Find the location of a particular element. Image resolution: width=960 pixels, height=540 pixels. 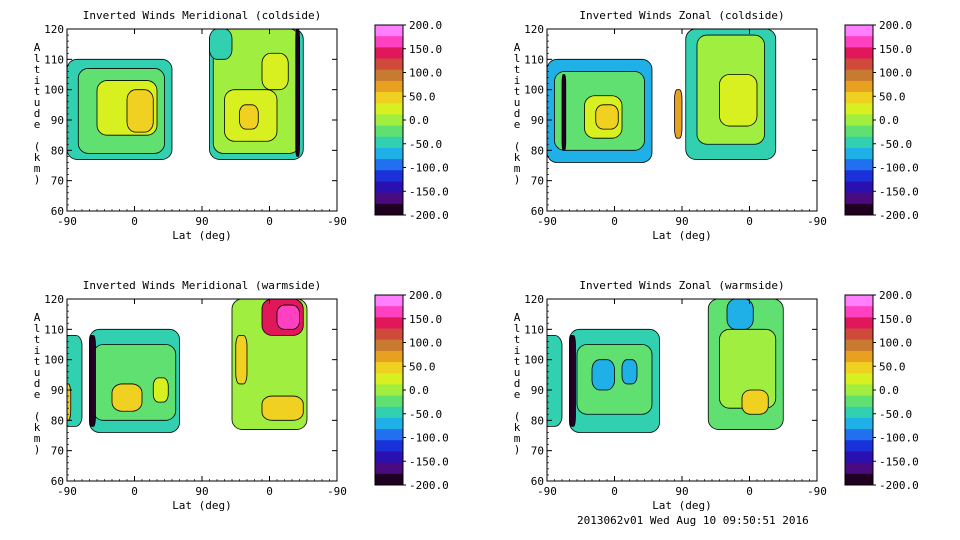

colorbar-label: -200.0 is located at coordinates (429, 215).